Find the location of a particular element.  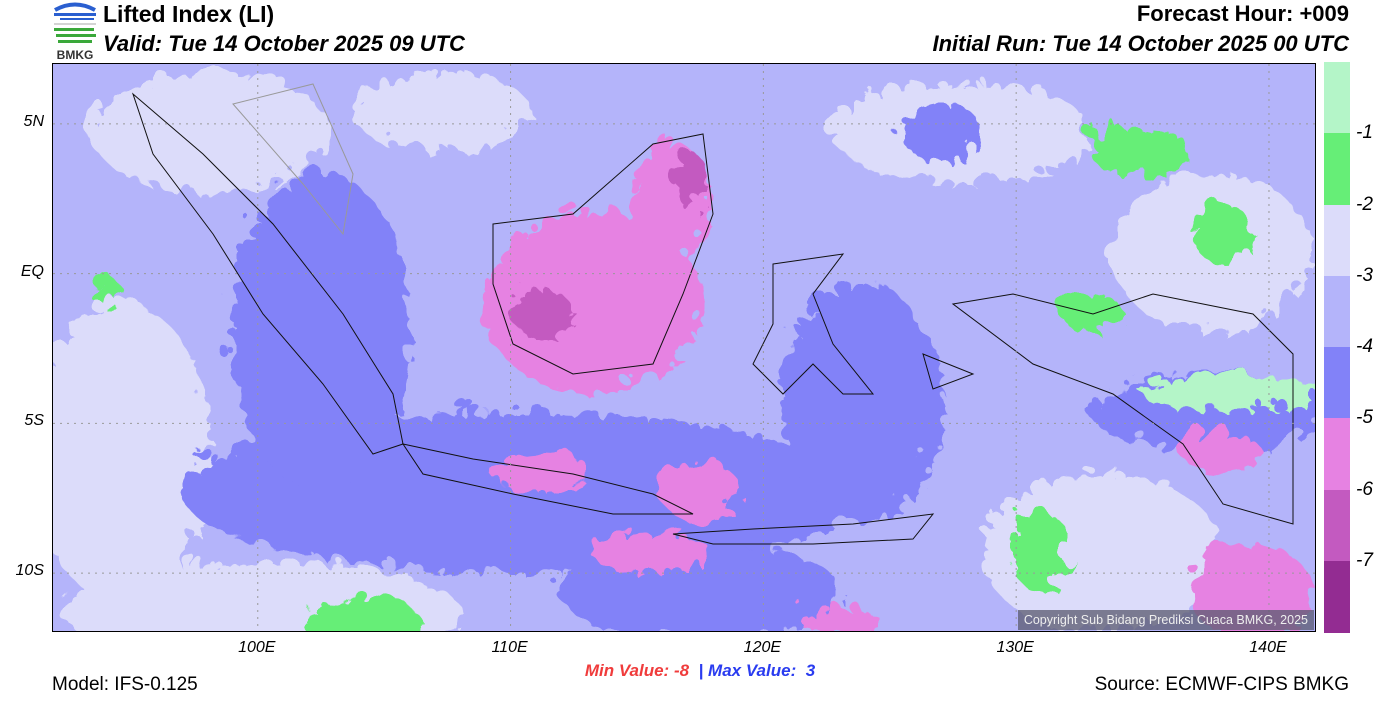

colorbar-label: -3 is located at coordinates (1364, 275).